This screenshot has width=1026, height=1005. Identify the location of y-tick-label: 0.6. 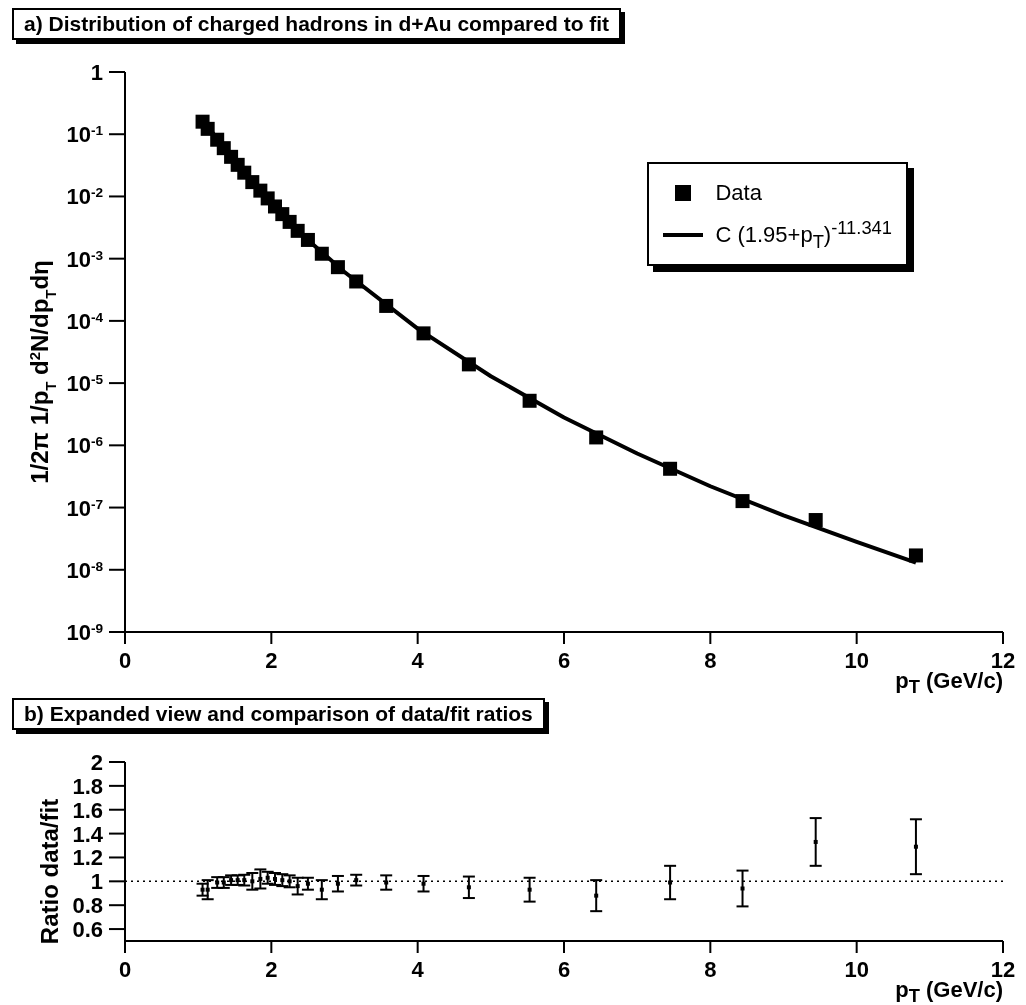
(87, 930).